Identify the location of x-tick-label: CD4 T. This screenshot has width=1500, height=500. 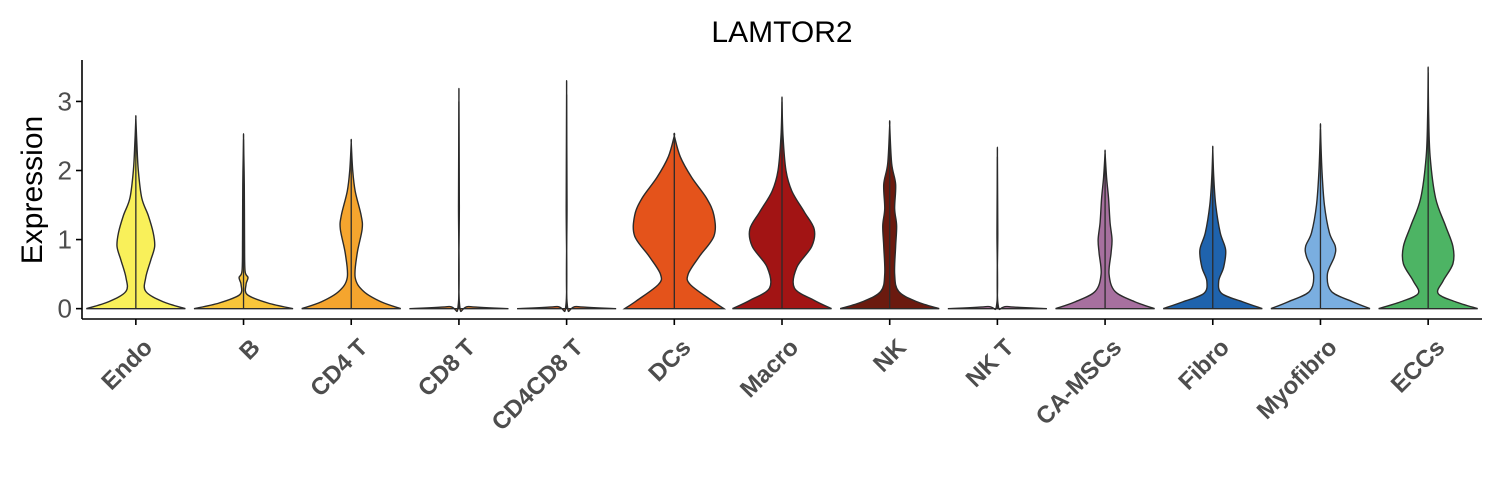
(339, 368).